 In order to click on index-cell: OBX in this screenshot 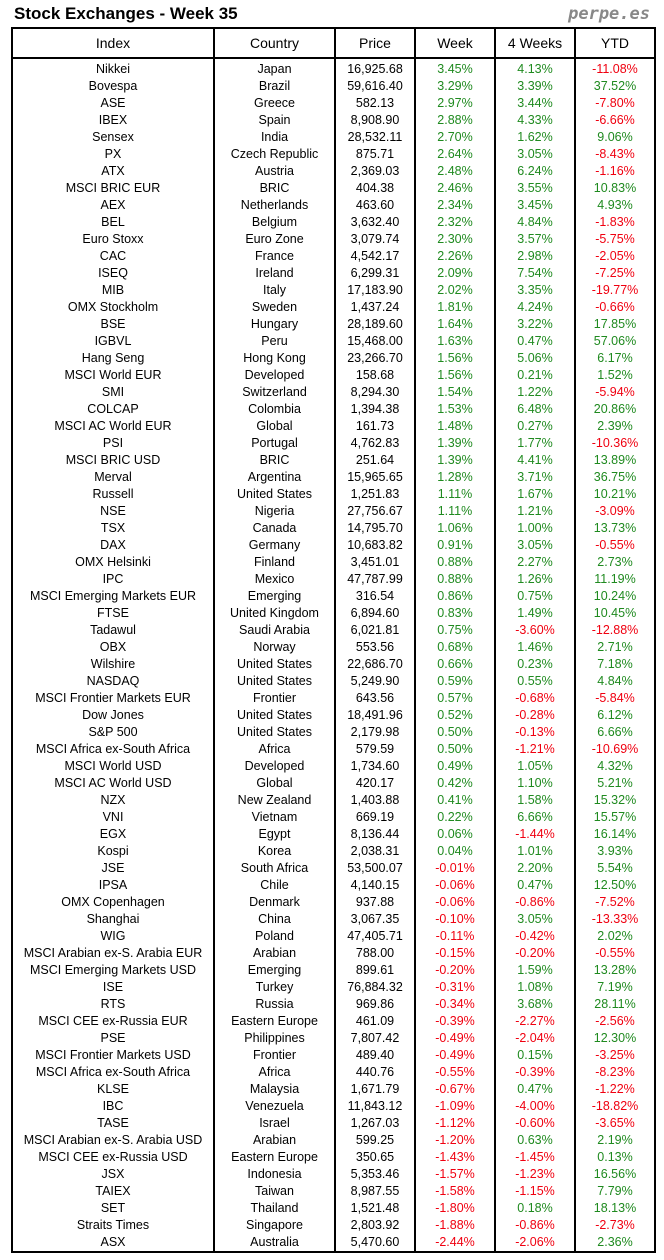, I will do `click(113, 647)`.